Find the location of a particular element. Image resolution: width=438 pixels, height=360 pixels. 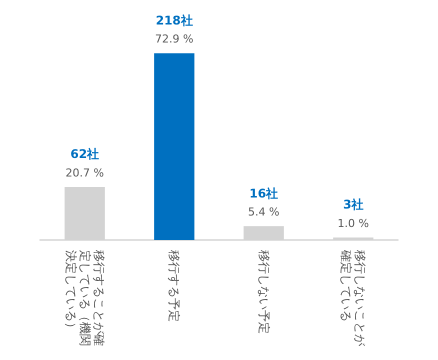

annotation: 218社 is located at coordinates (174, 20).